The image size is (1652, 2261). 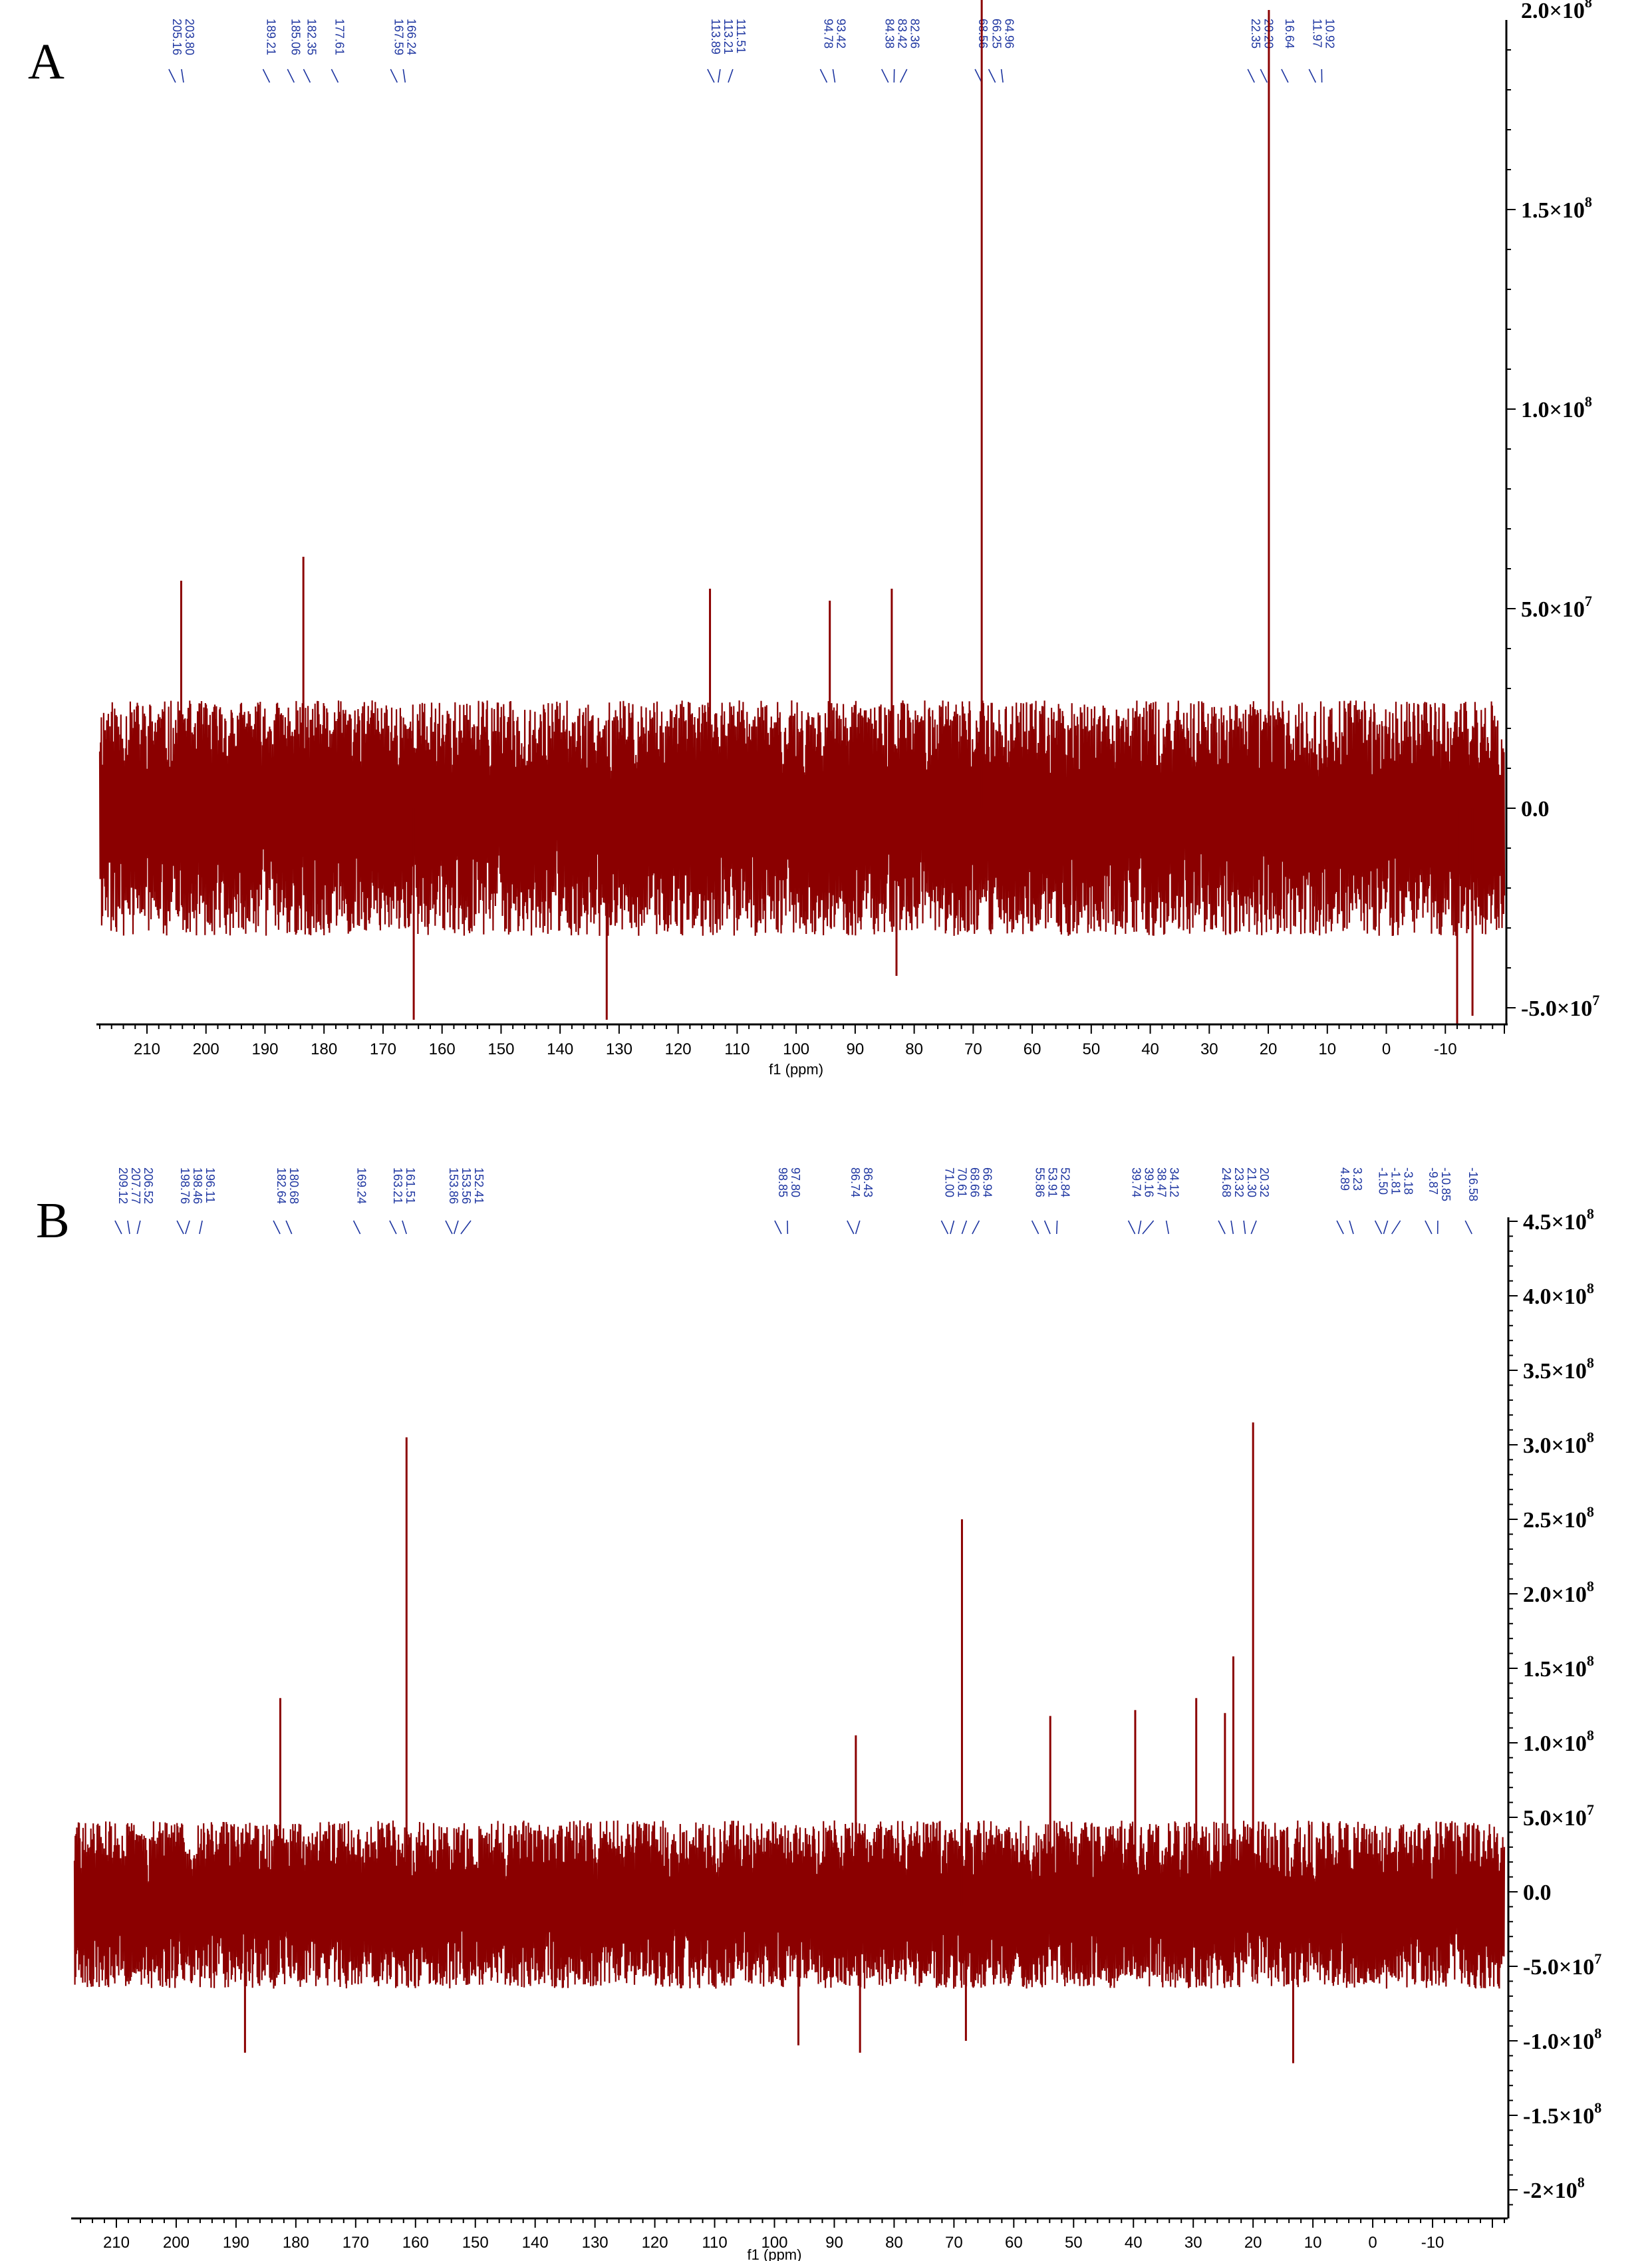 I want to click on panel-b-y-tick-label: 5.0×10⁷, so click(x=1558, y=1816).